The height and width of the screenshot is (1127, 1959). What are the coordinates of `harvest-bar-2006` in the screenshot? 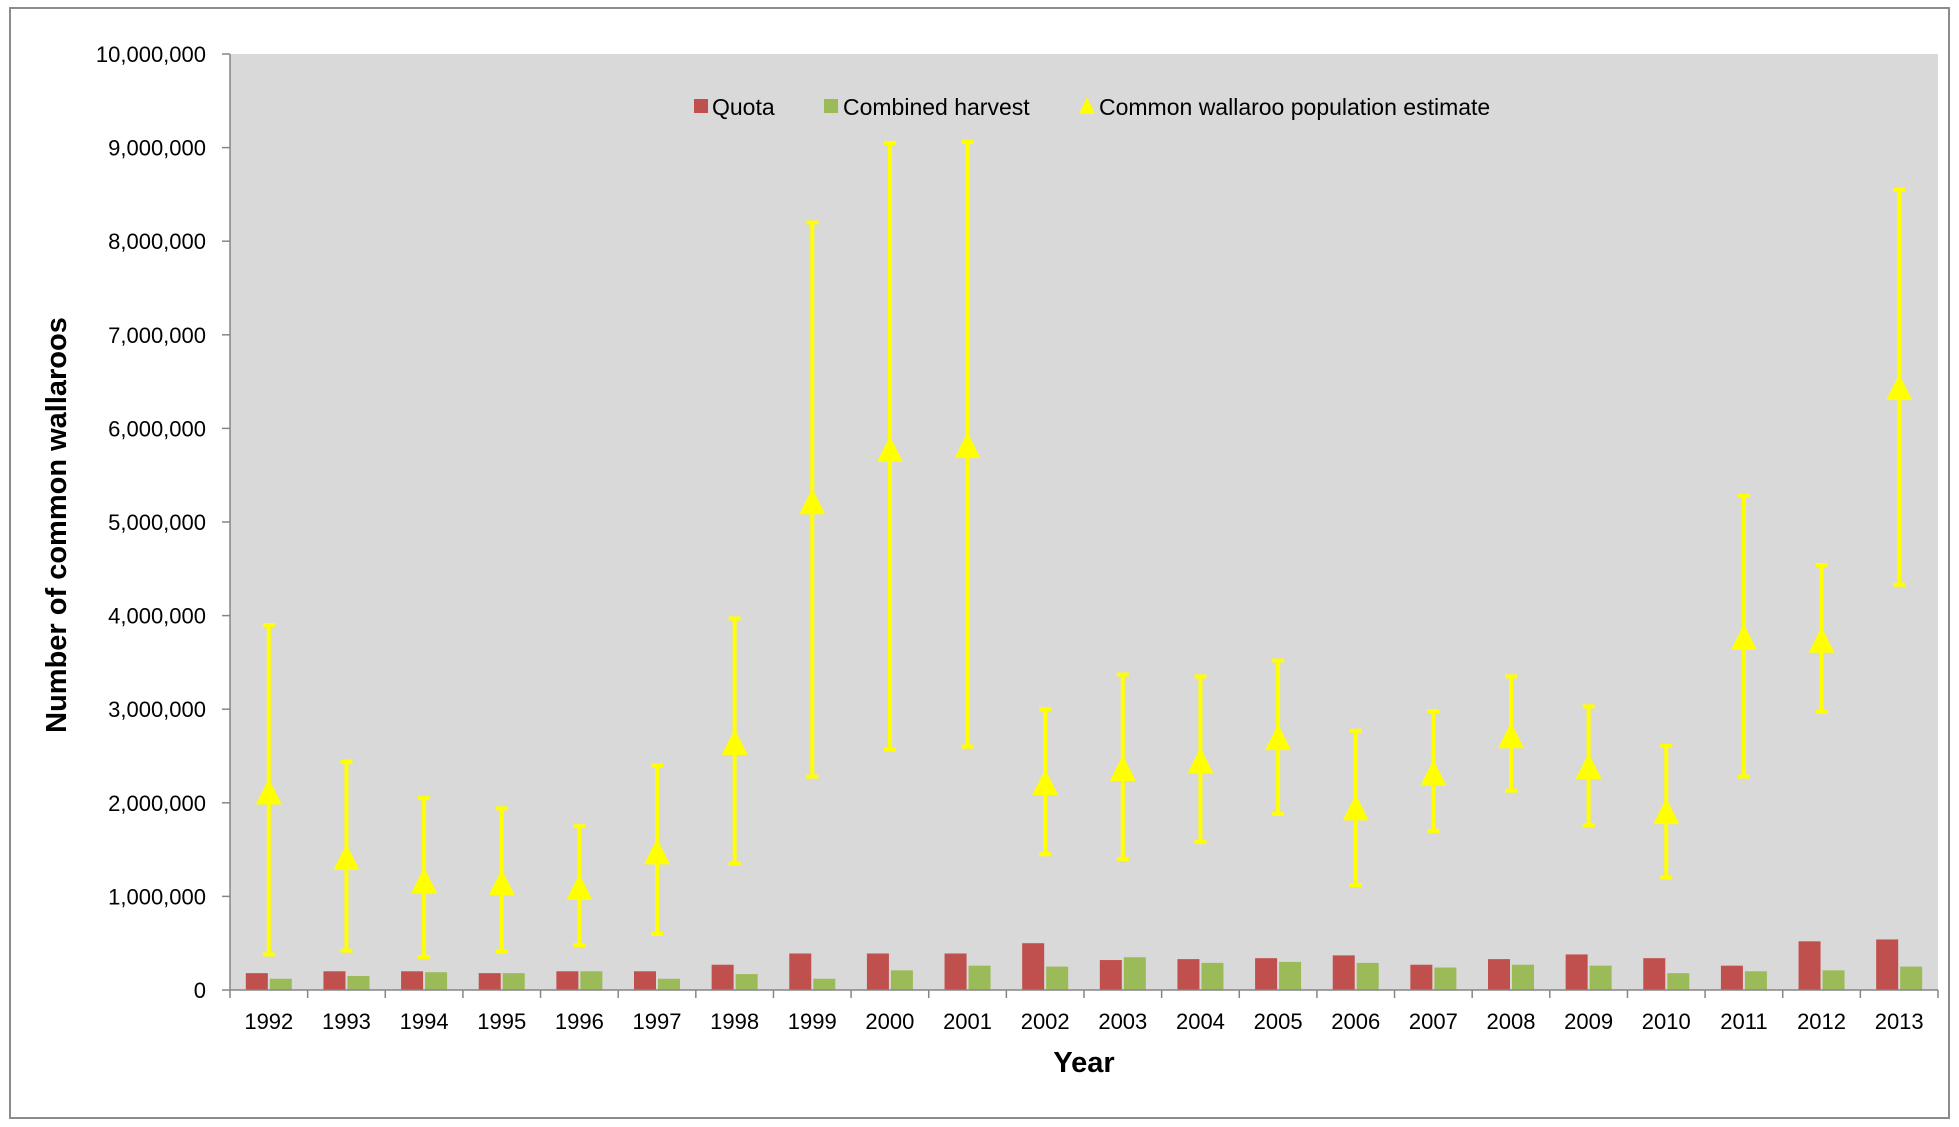 It's located at (1367, 976).